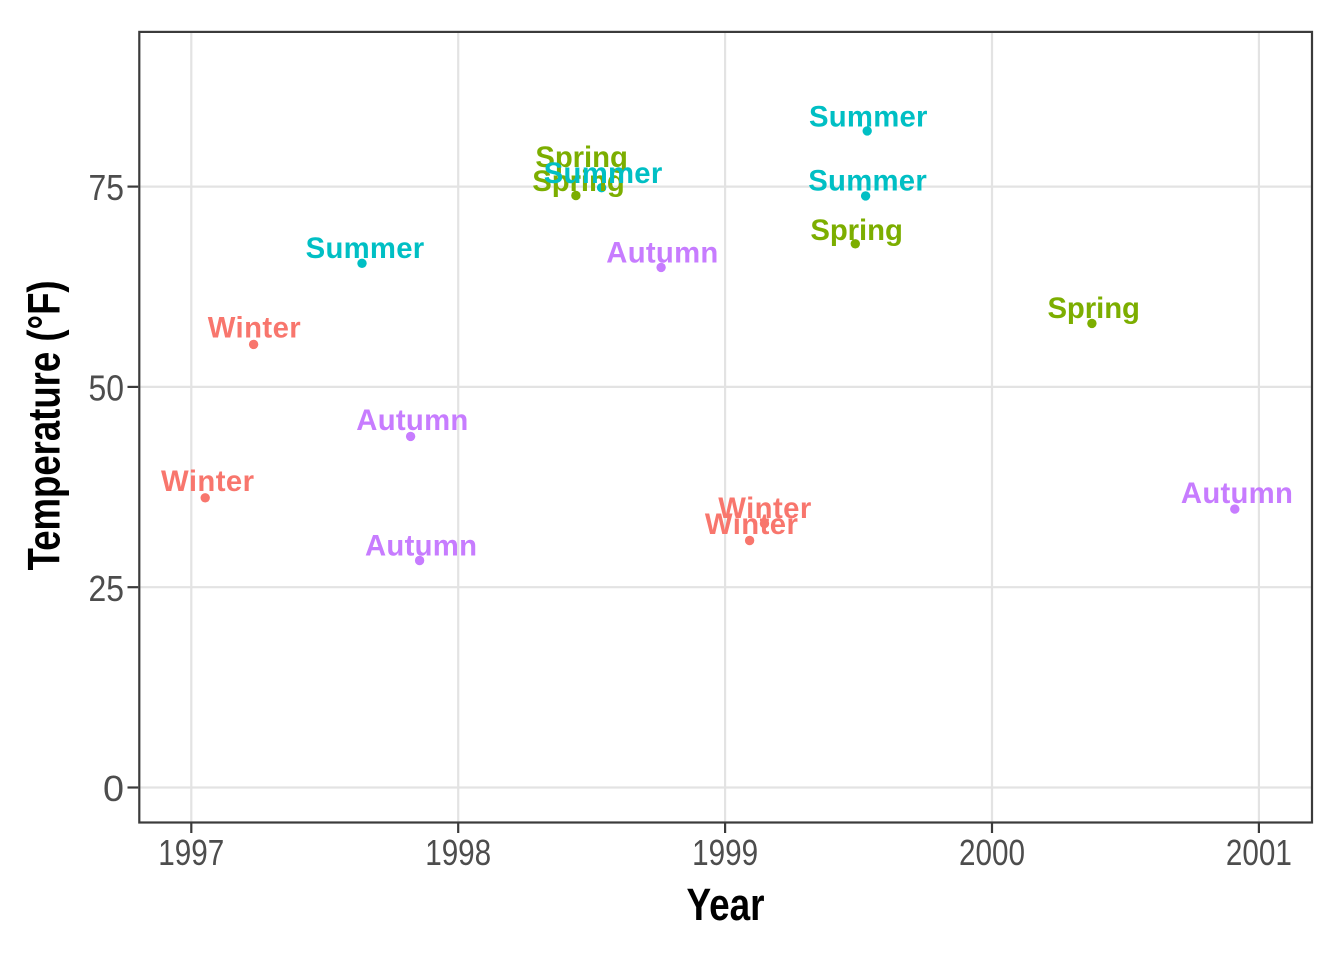 Image resolution: width=1344 pixels, height=960 pixels. Describe the element at coordinates (113, 788) in the screenshot. I see `svg-text: 0` at that location.